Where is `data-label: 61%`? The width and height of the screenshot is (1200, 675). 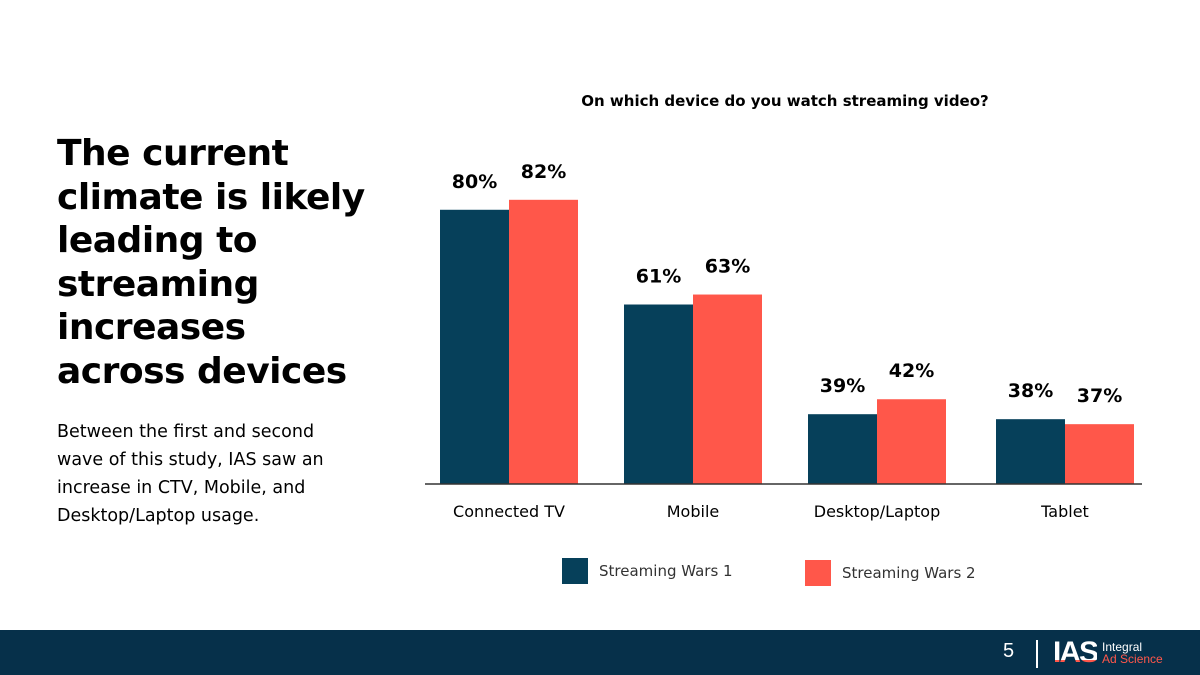
data-label: 61% is located at coordinates (658, 277).